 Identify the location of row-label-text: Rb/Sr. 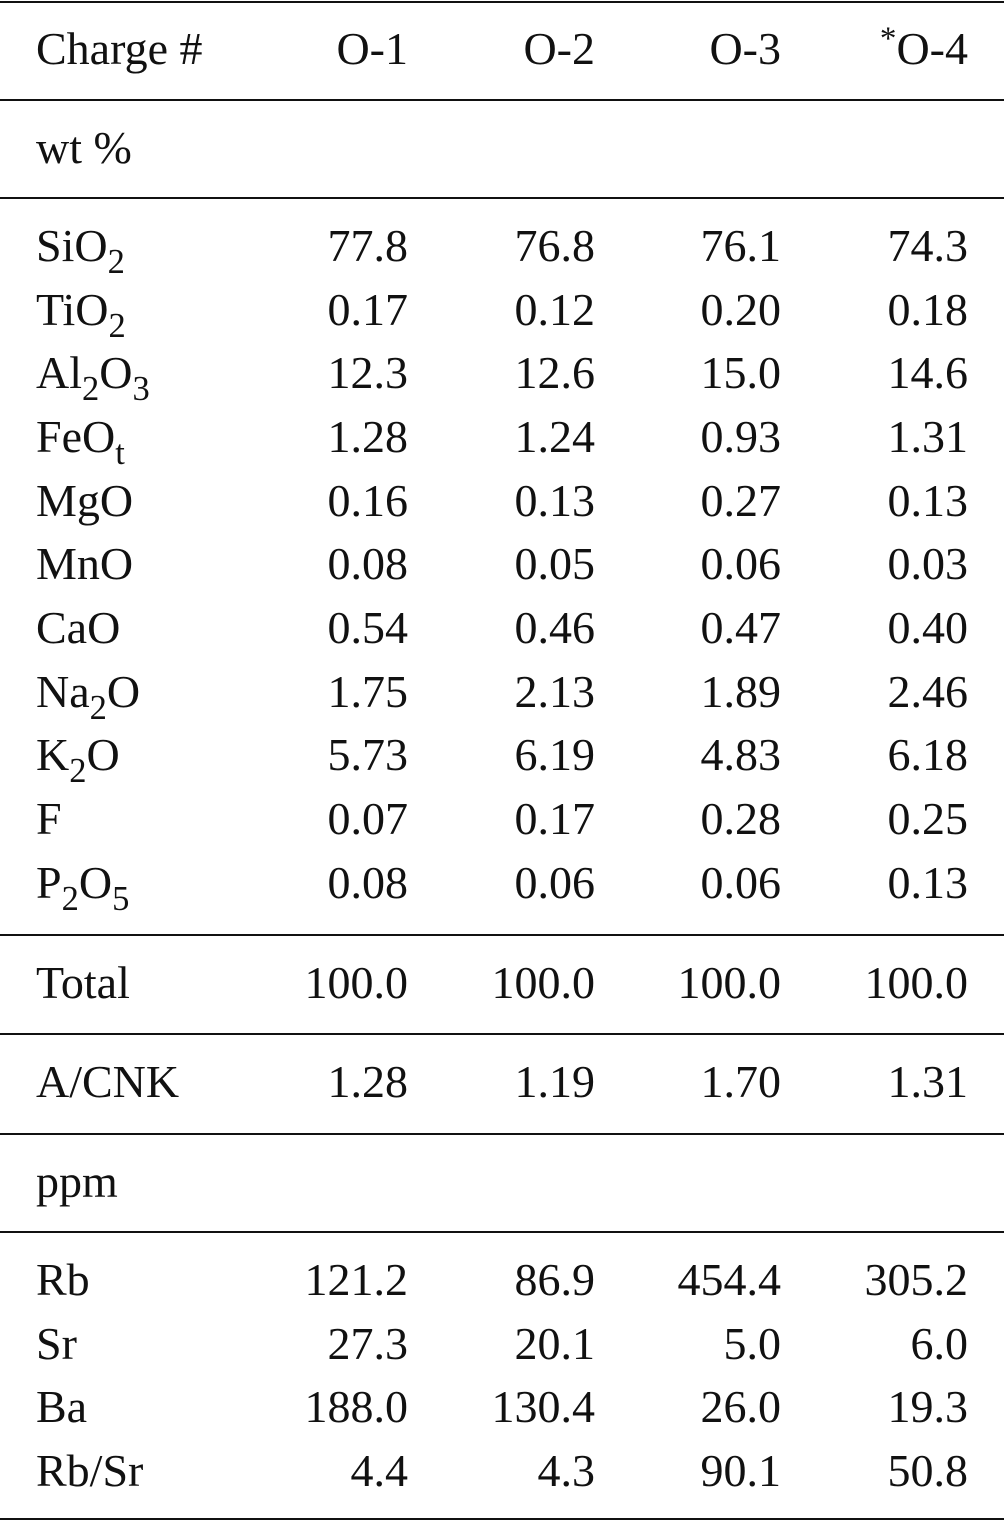
(90, 1471).